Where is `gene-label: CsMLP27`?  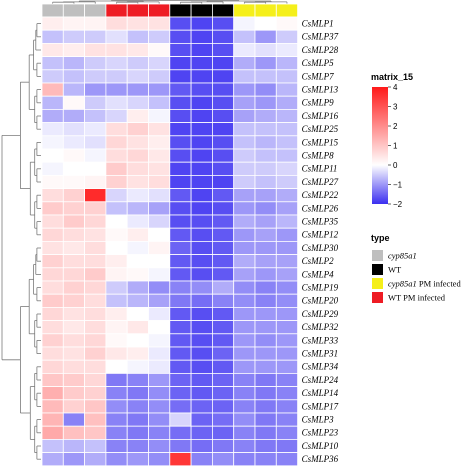 gene-label: CsMLP27 is located at coordinates (320, 182).